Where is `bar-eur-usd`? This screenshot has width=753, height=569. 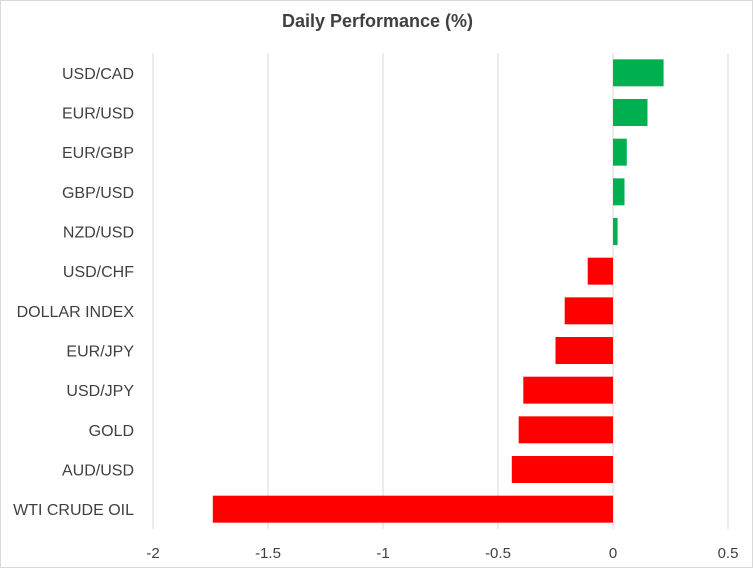 bar-eur-usd is located at coordinates (630, 112).